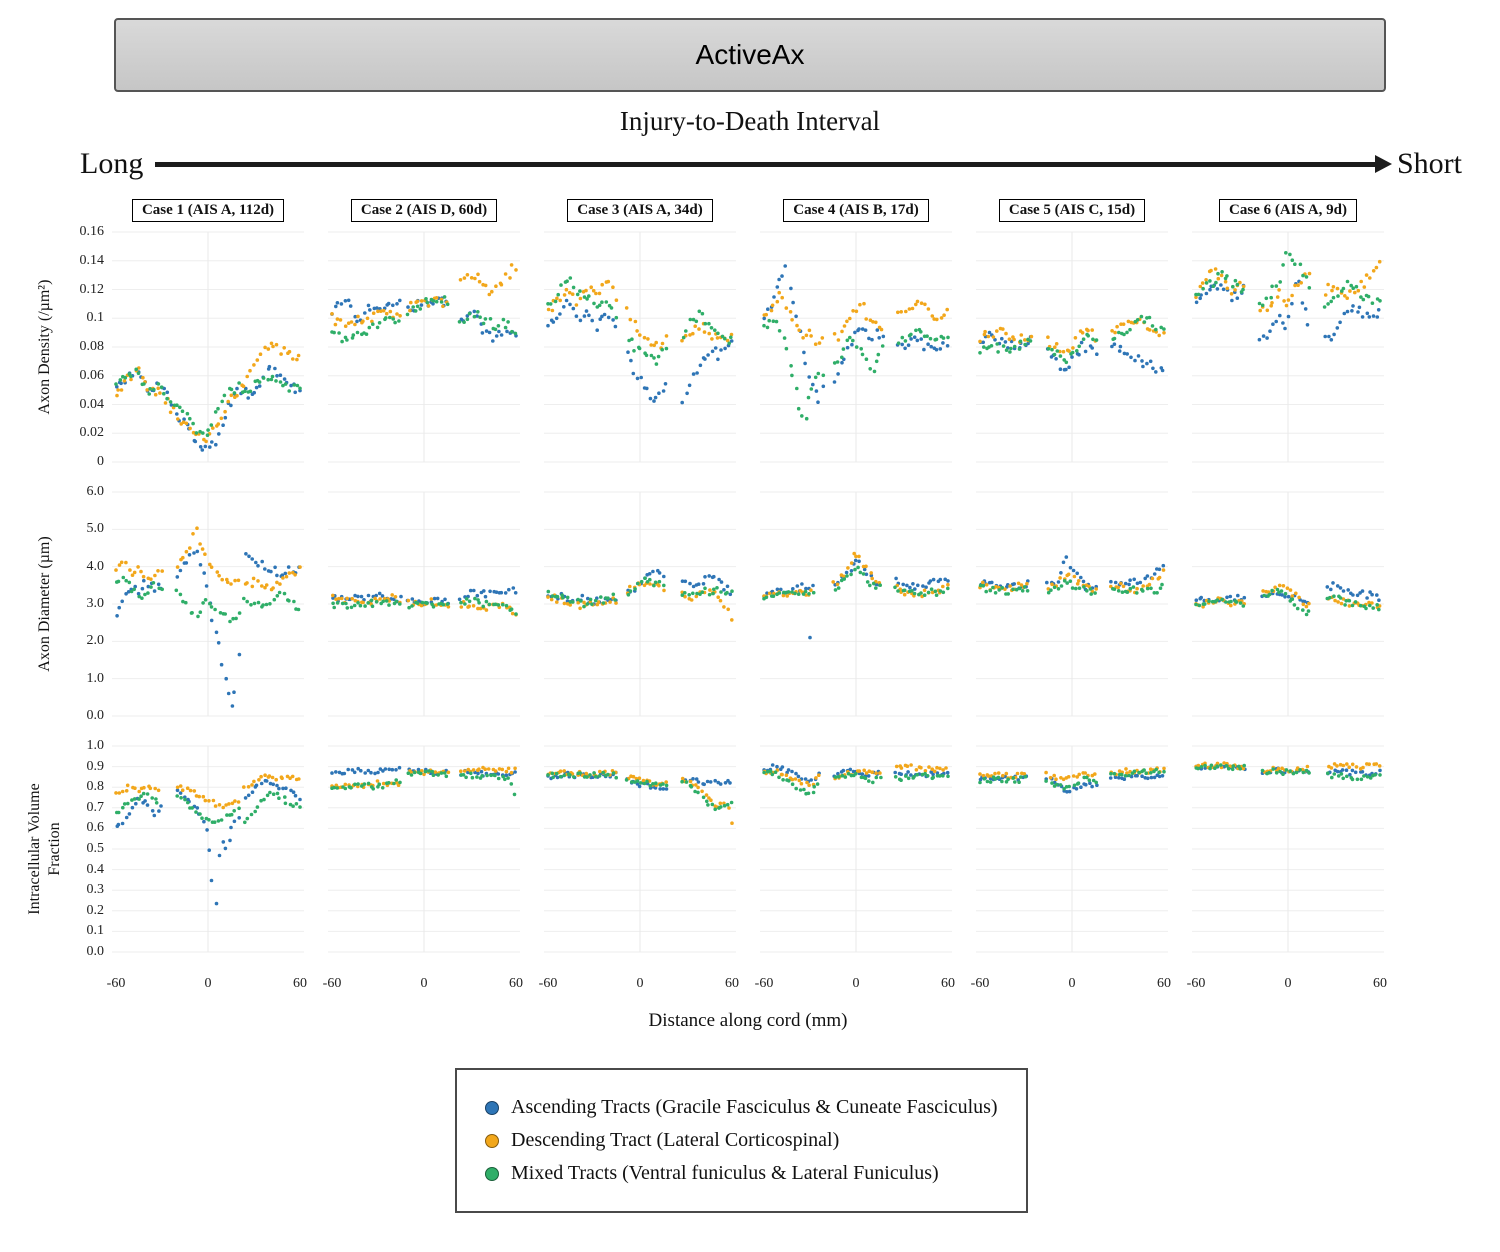  I want to click on subplot-icvf-case4, so click(856, 849).